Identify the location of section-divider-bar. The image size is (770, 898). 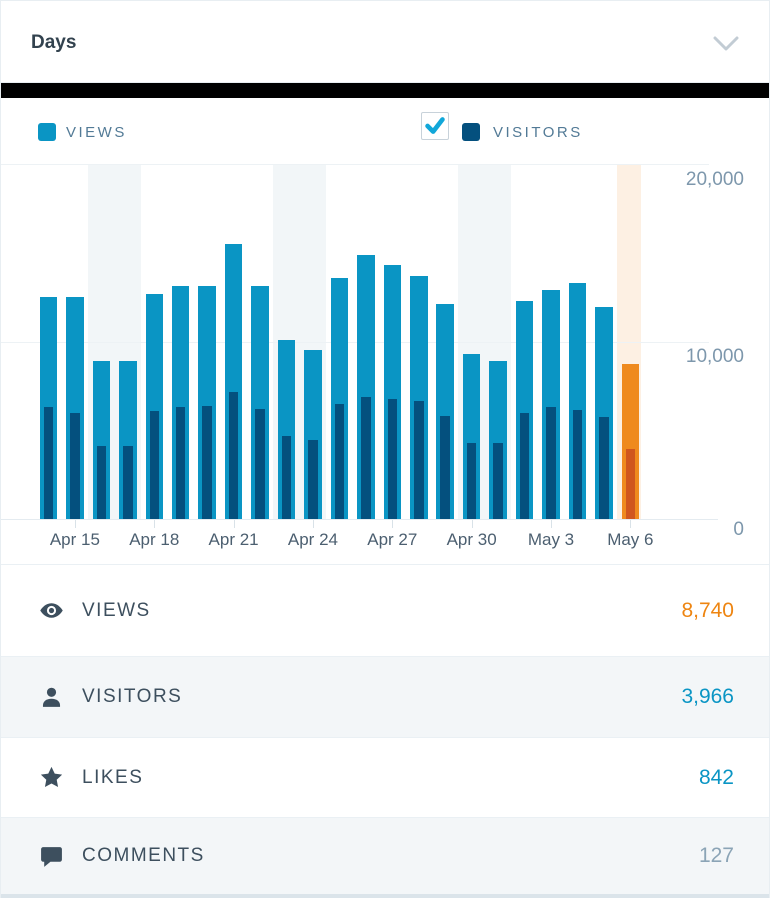
(385, 90).